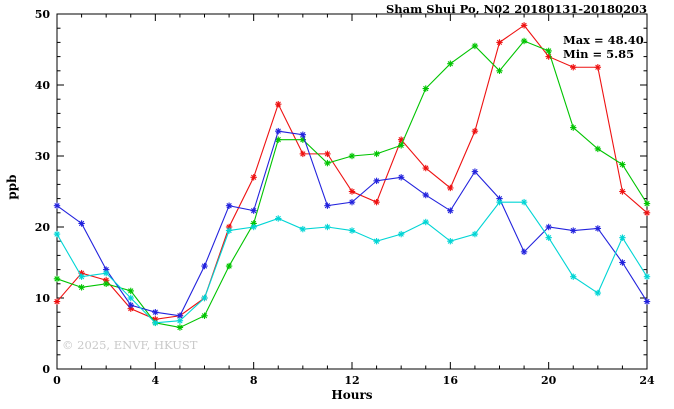  I want to click on x-axis-label: Hours, so click(352, 395).